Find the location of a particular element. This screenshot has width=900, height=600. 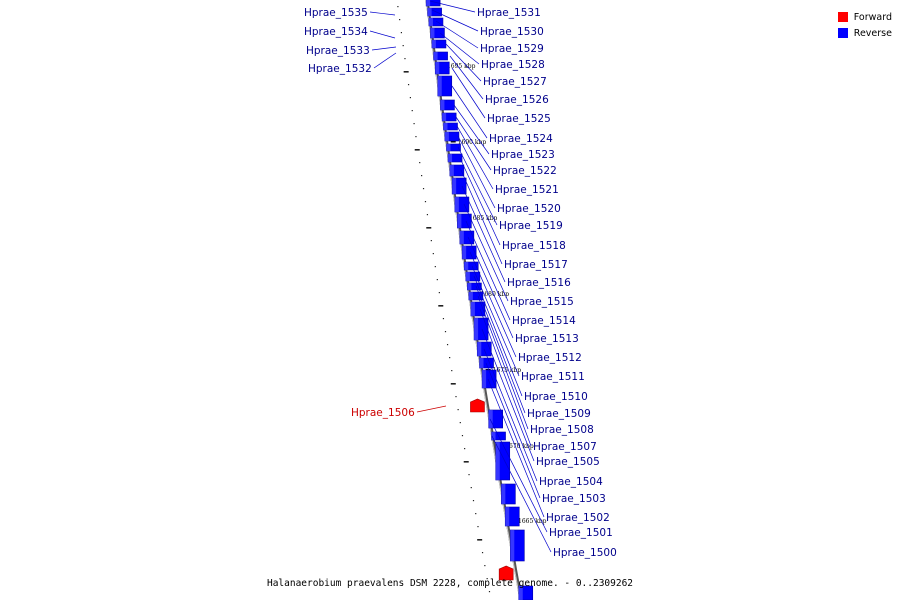

gene-label: Hprae_1529 is located at coordinates (512, 49).